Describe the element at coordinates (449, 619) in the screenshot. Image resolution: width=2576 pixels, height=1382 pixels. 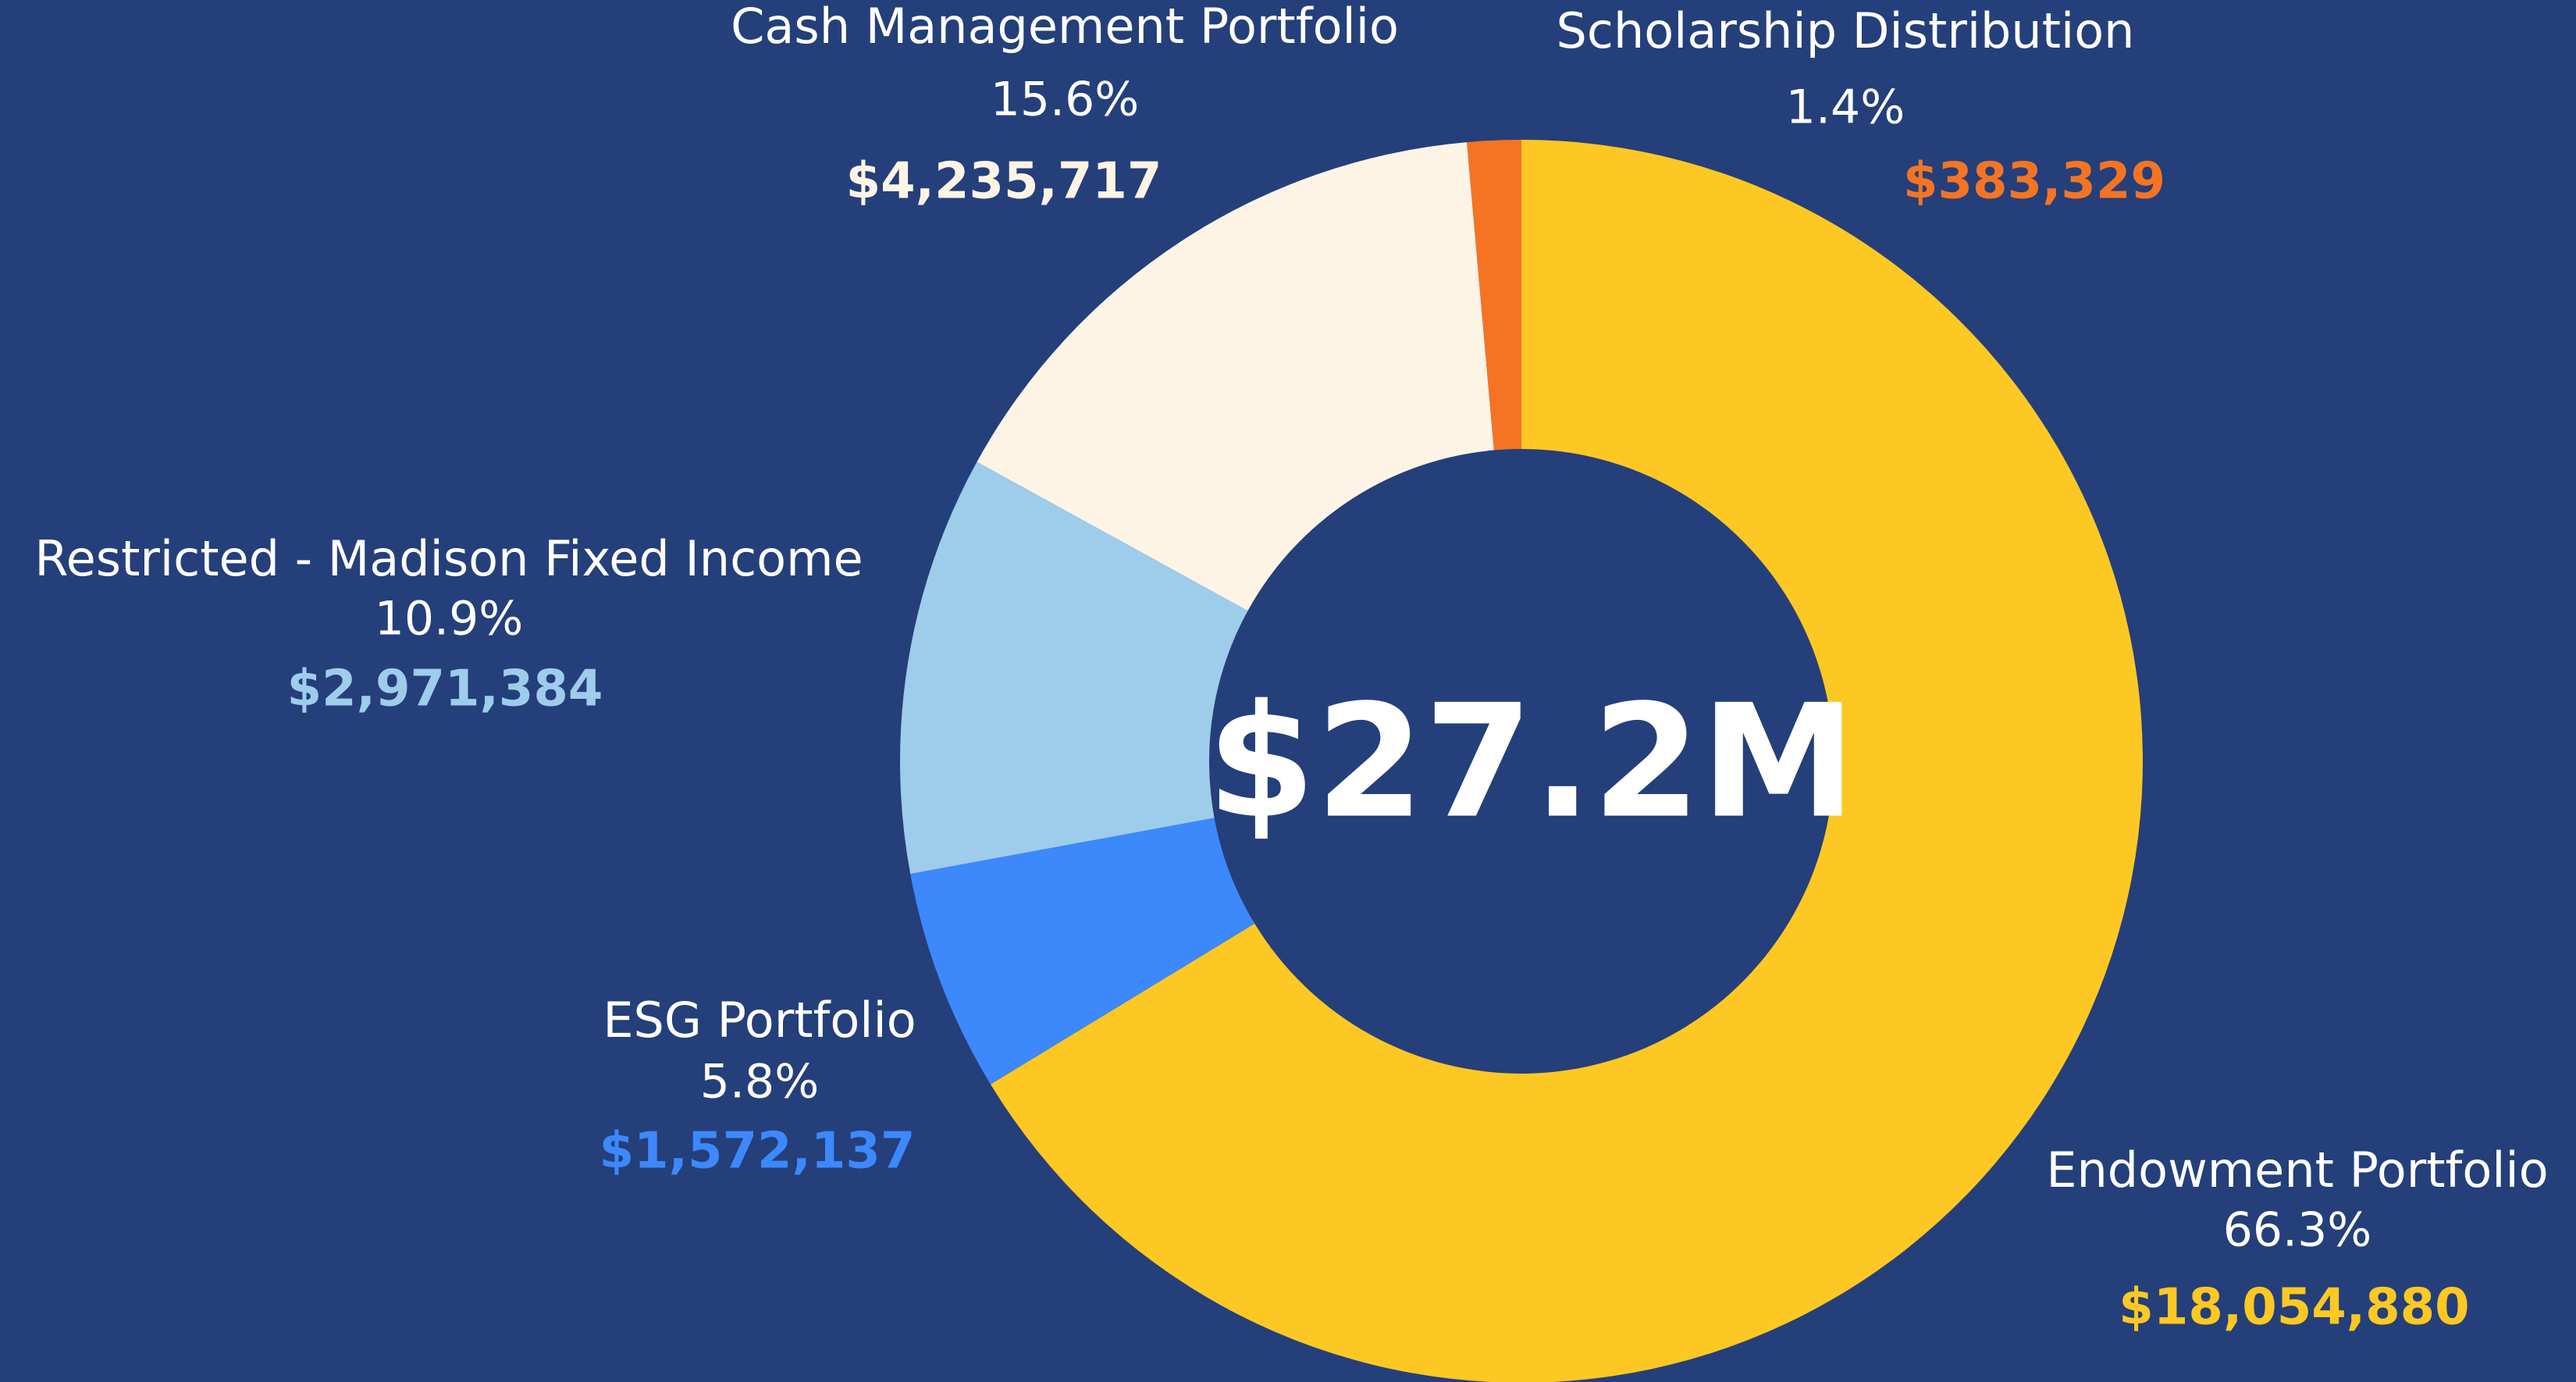
I see `slice-percent: 10.9%` at that location.